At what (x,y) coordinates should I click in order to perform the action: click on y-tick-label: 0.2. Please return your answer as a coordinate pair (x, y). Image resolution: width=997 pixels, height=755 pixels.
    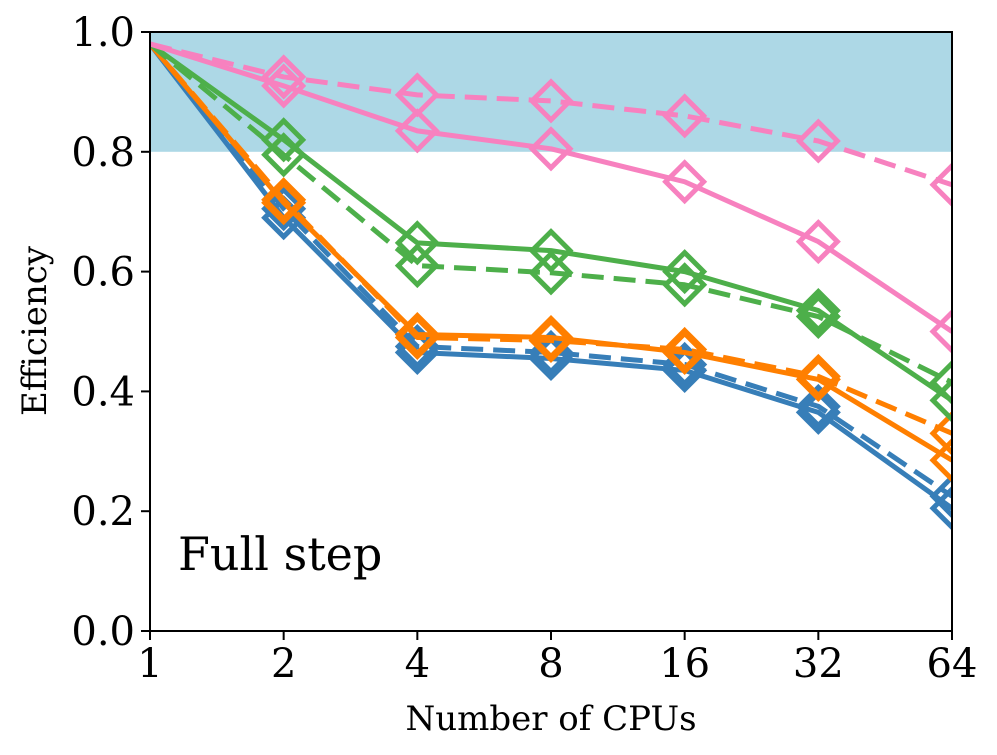
    Looking at the image, I should click on (103, 512).